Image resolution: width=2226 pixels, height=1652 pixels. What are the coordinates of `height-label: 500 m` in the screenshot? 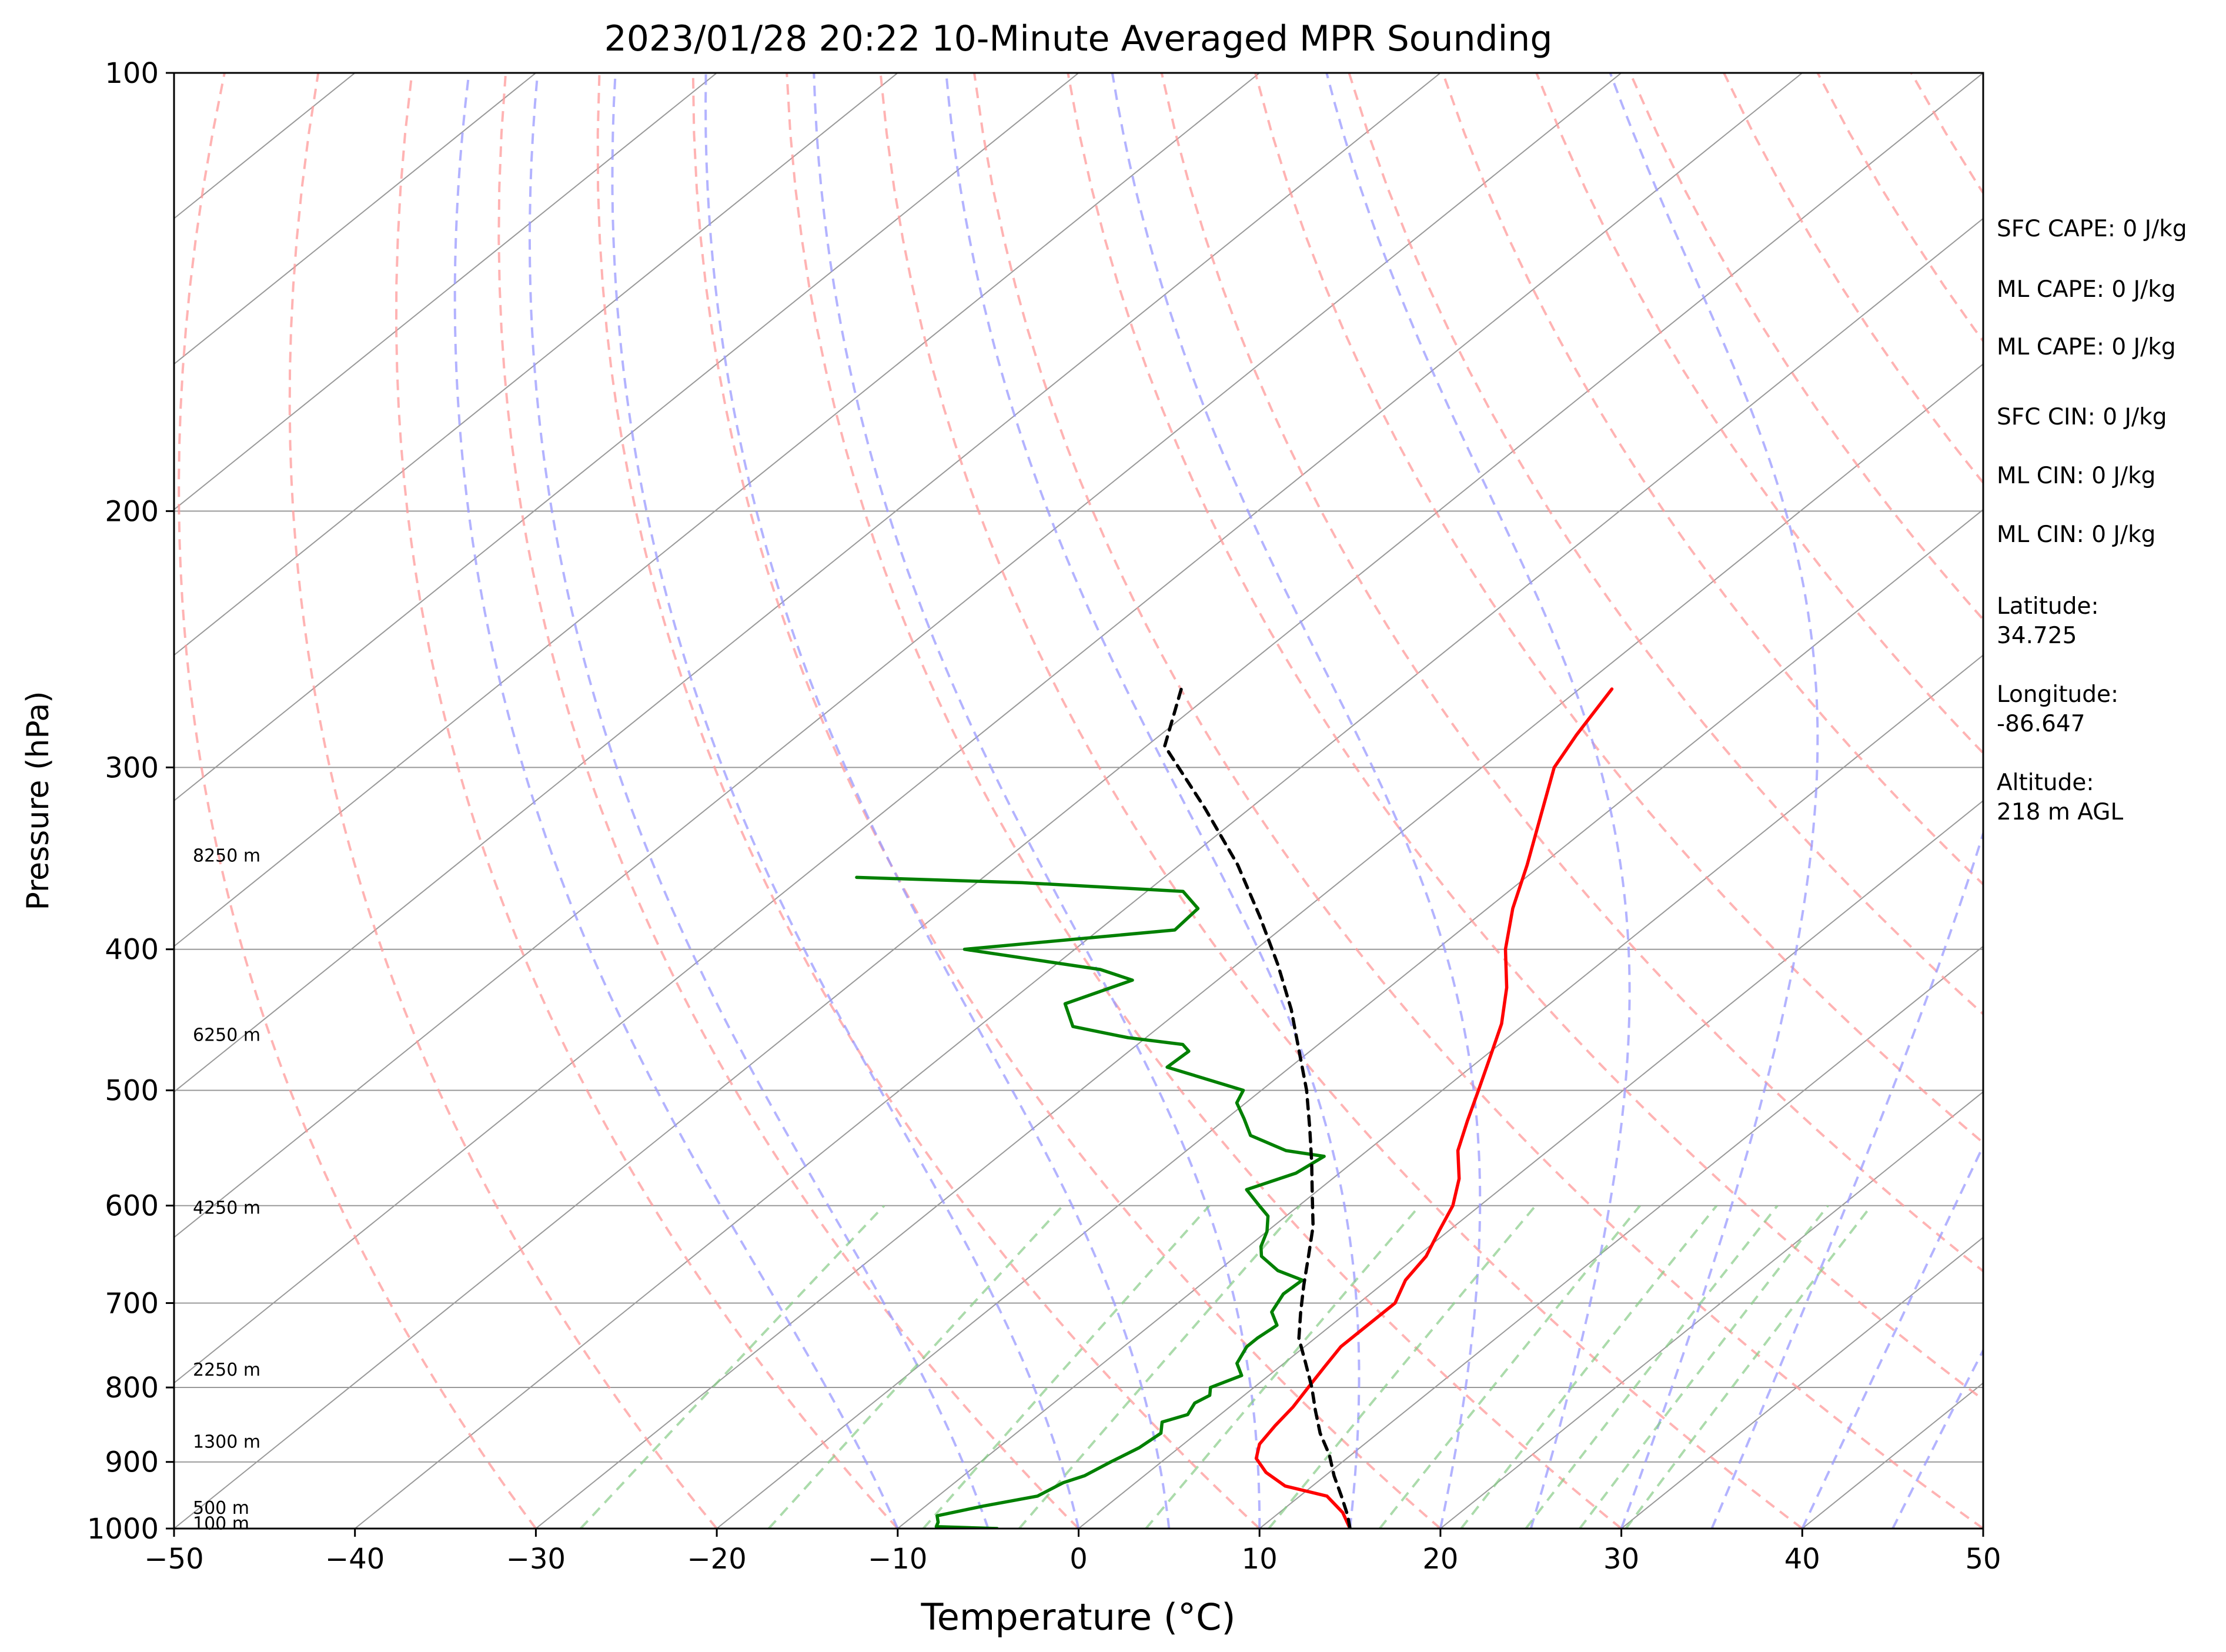 It's located at (221, 1509).